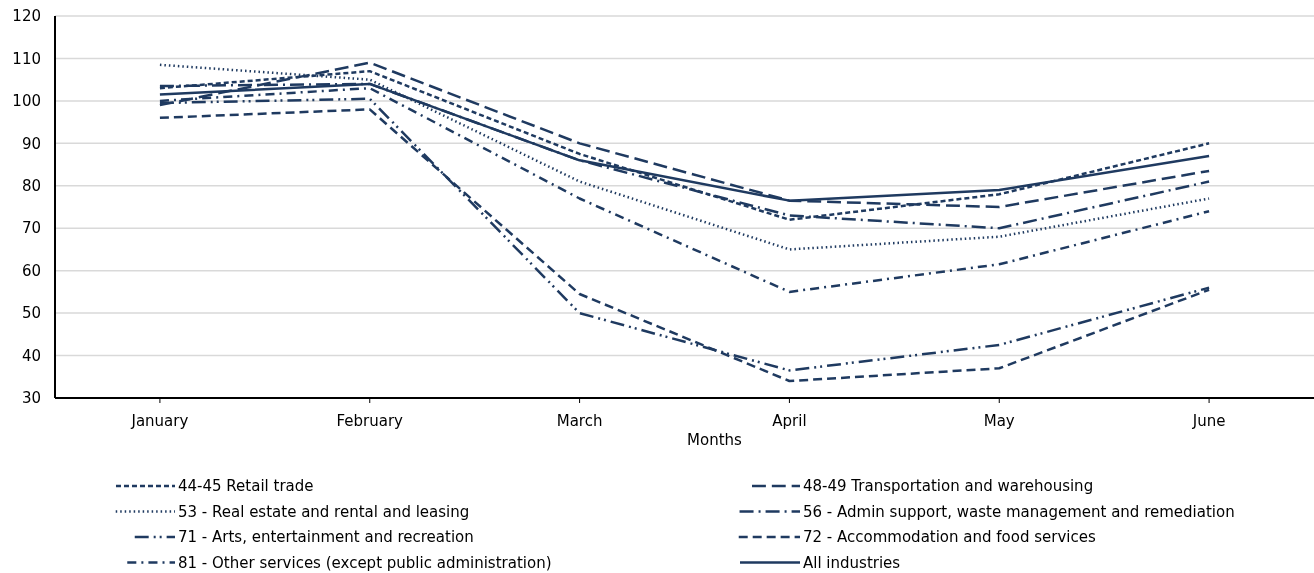 The image size is (1314, 573). What do you see at coordinates (715, 440) in the screenshot?
I see `x-axis-title: Months` at bounding box center [715, 440].